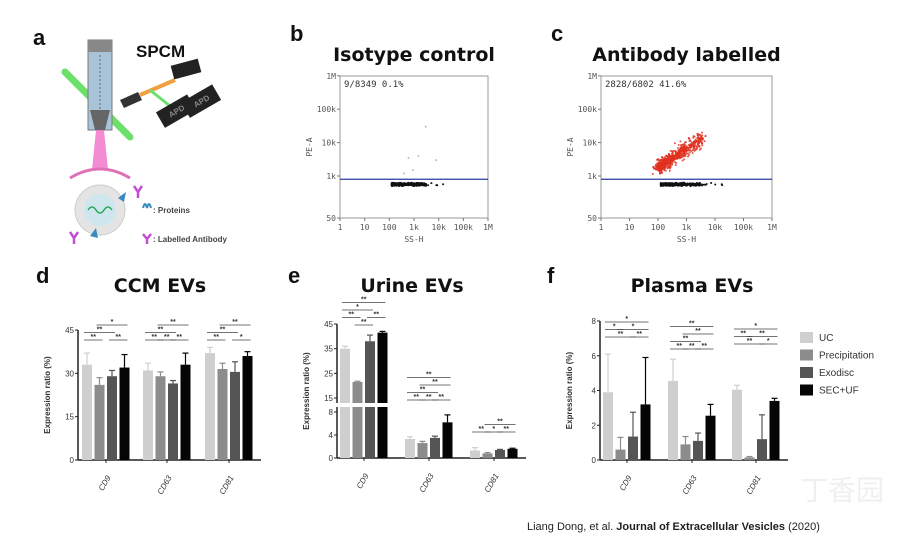  What do you see at coordinates (328, 324) in the screenshot?
I see `y-tick-label: 45` at bounding box center [328, 324].